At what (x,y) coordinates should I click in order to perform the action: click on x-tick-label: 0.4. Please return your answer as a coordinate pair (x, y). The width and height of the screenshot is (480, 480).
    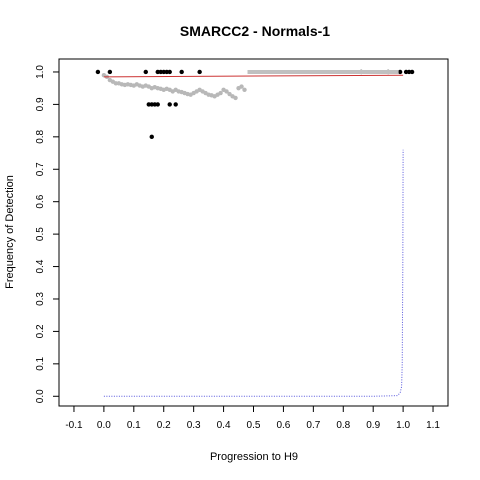
    Looking at the image, I should click on (224, 425).